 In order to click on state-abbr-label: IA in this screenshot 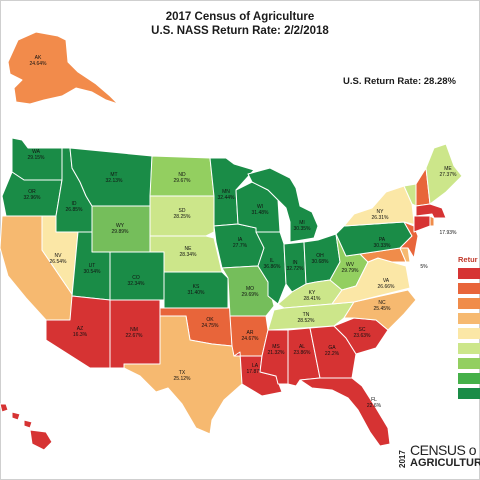, I will do `click(240, 240)`.